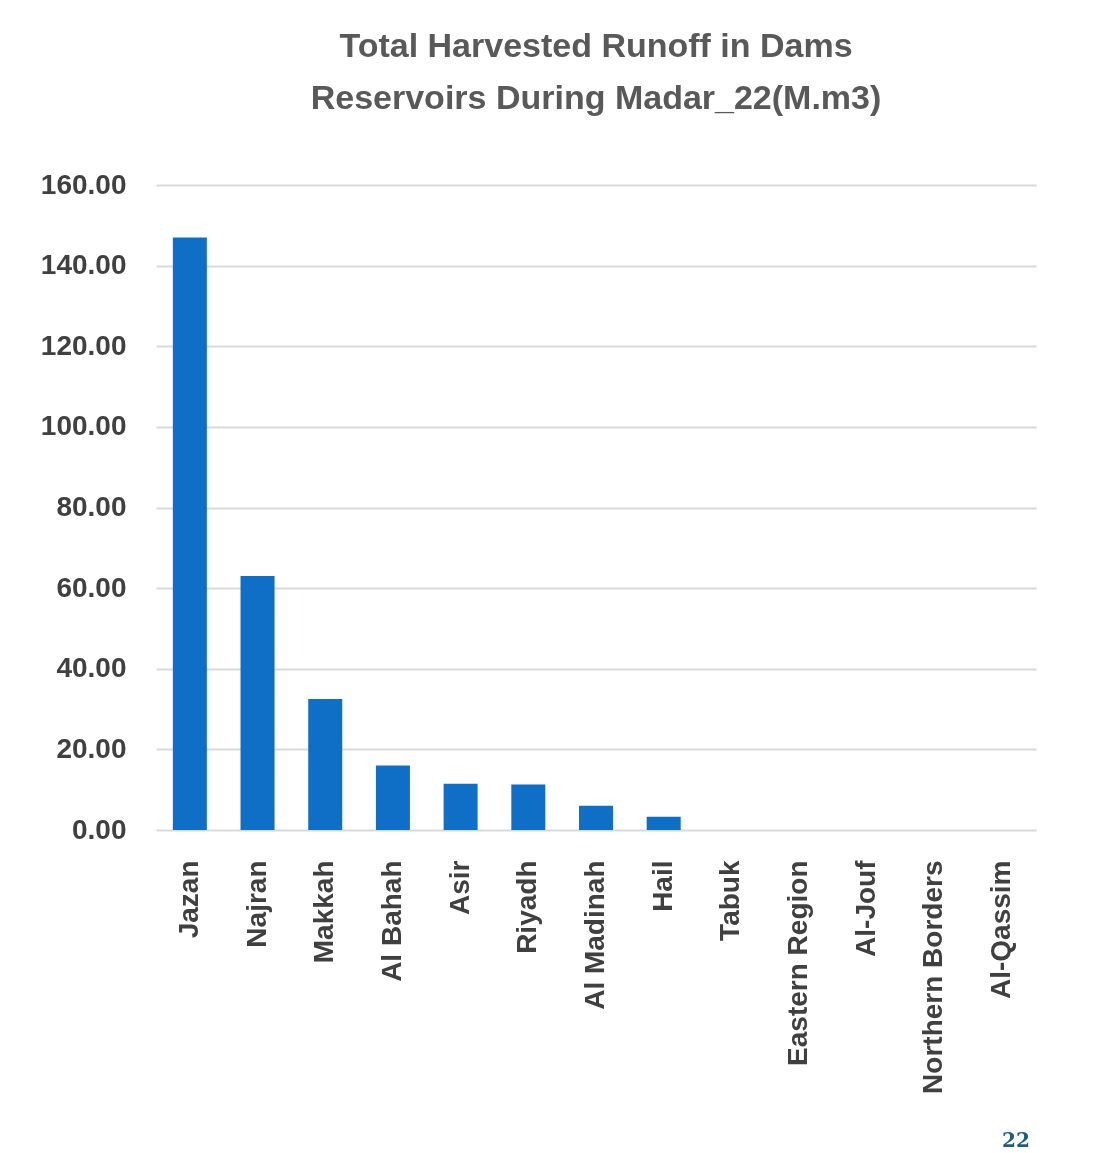 The width and height of the screenshot is (1112, 1153). I want to click on y-tick-label: 140.00, so click(83, 265).